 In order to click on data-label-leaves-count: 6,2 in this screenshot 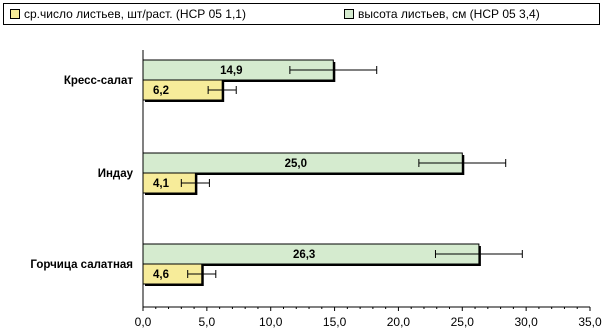, I will do `click(161, 91)`.